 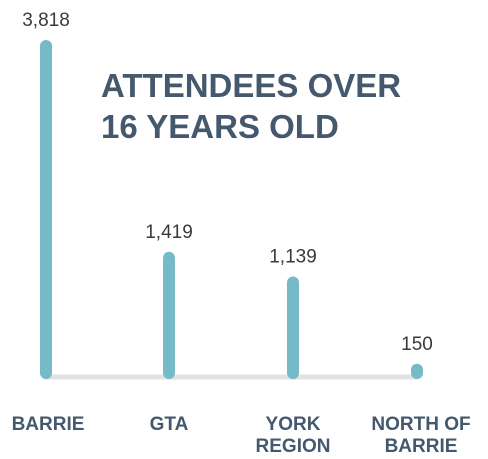 I want to click on value-label: 1,419, so click(x=169, y=232).